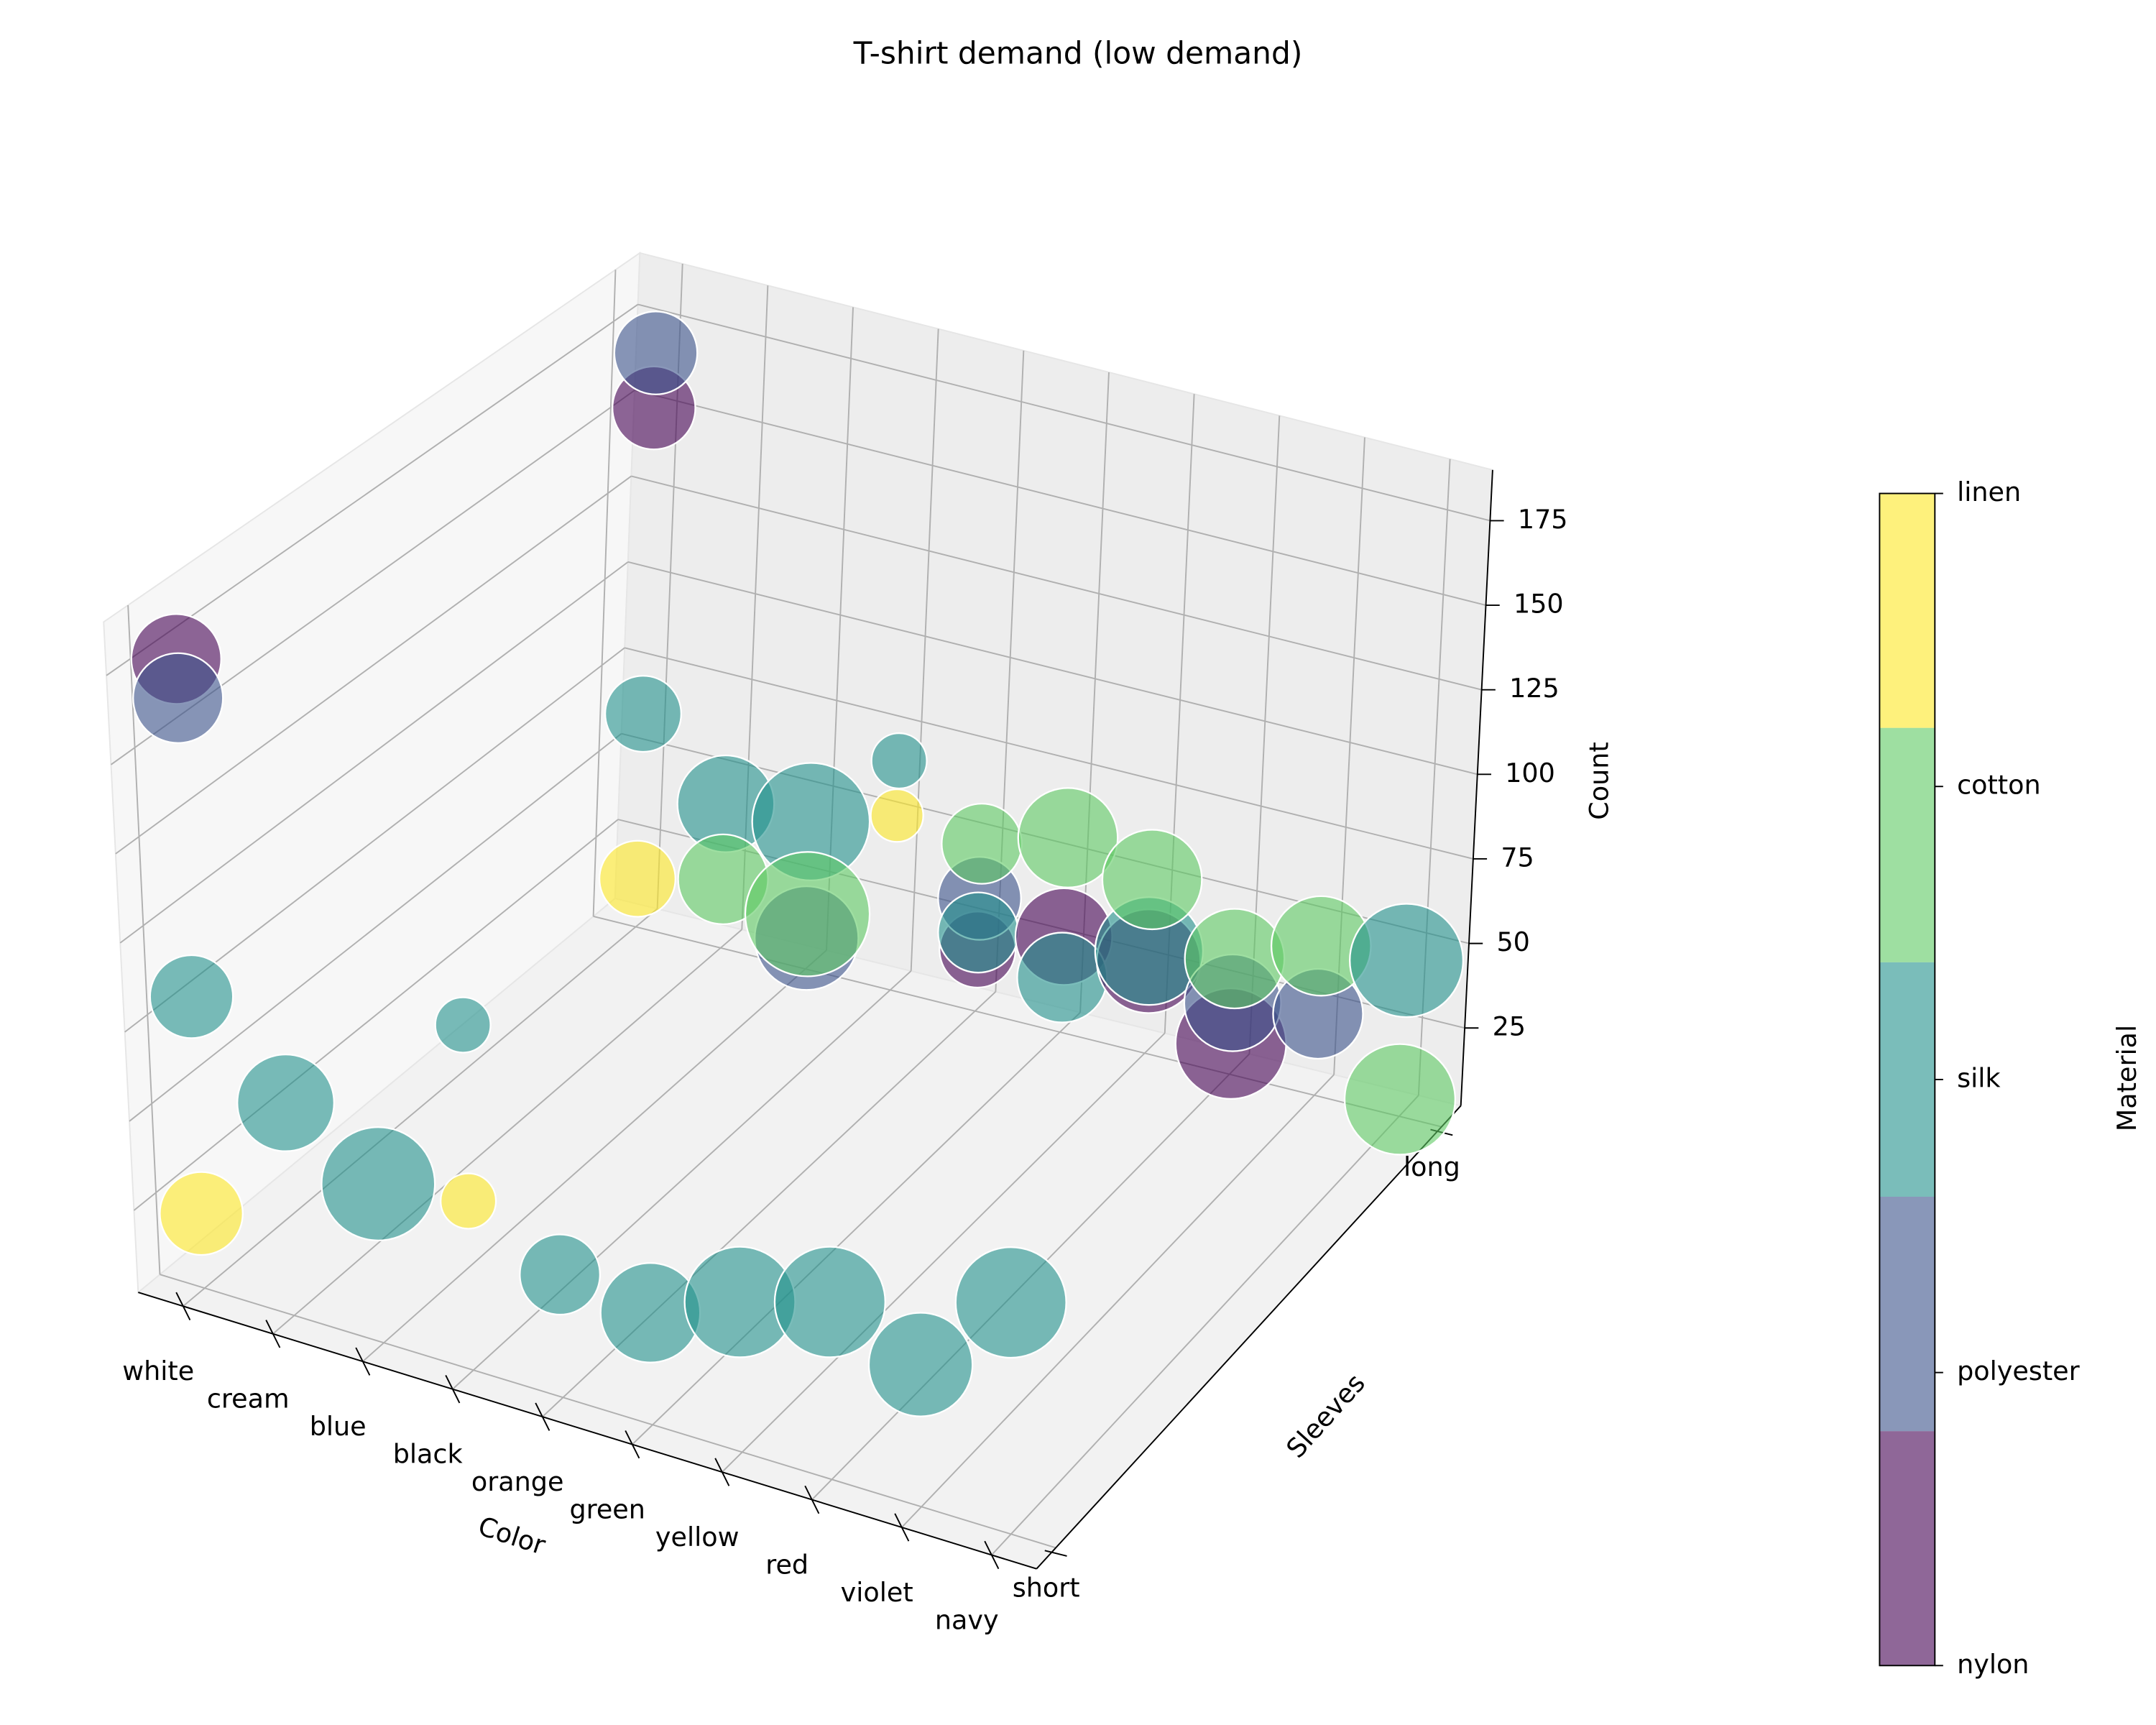  I want to click on y-tick, so click(1055, 1553).